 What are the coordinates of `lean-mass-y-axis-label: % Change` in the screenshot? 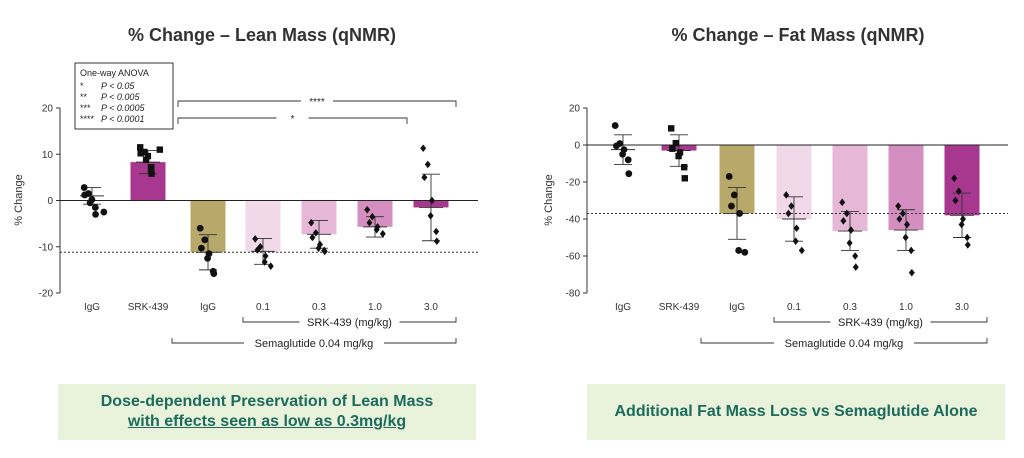 It's located at (19, 199).